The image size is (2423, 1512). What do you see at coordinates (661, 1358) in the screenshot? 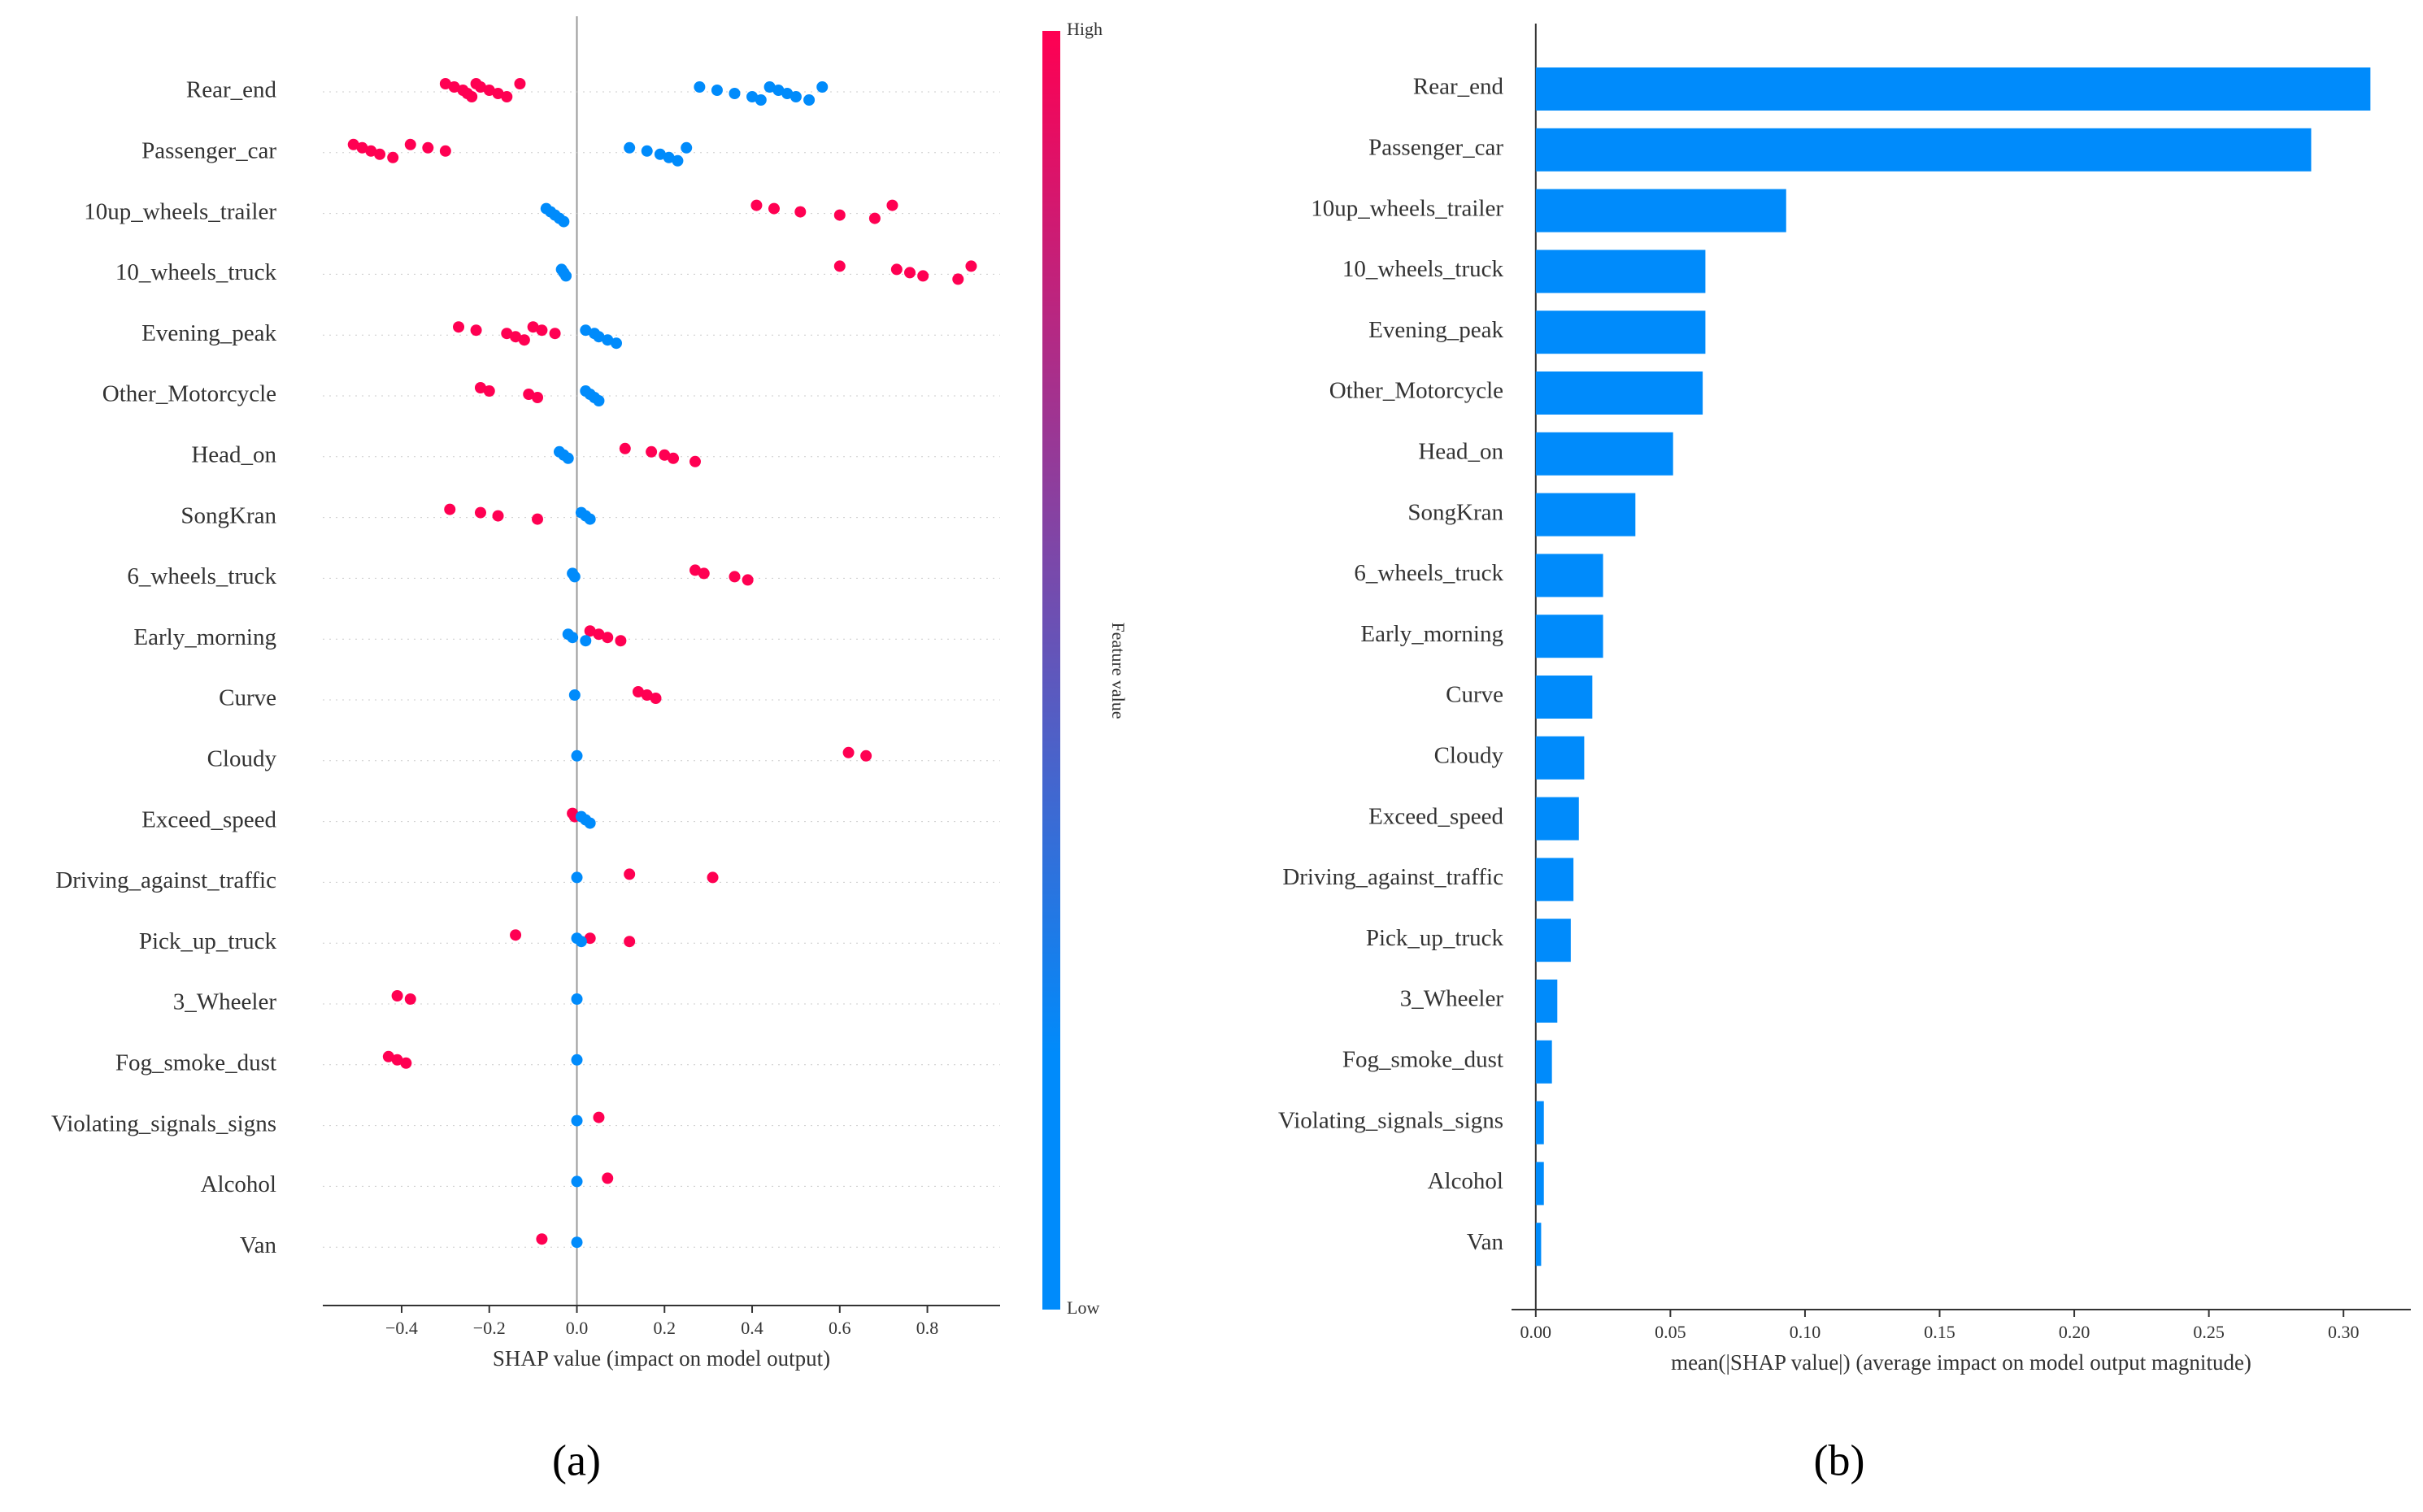
I see `x-axis-label: SHAP value (impact on model output)` at bounding box center [661, 1358].